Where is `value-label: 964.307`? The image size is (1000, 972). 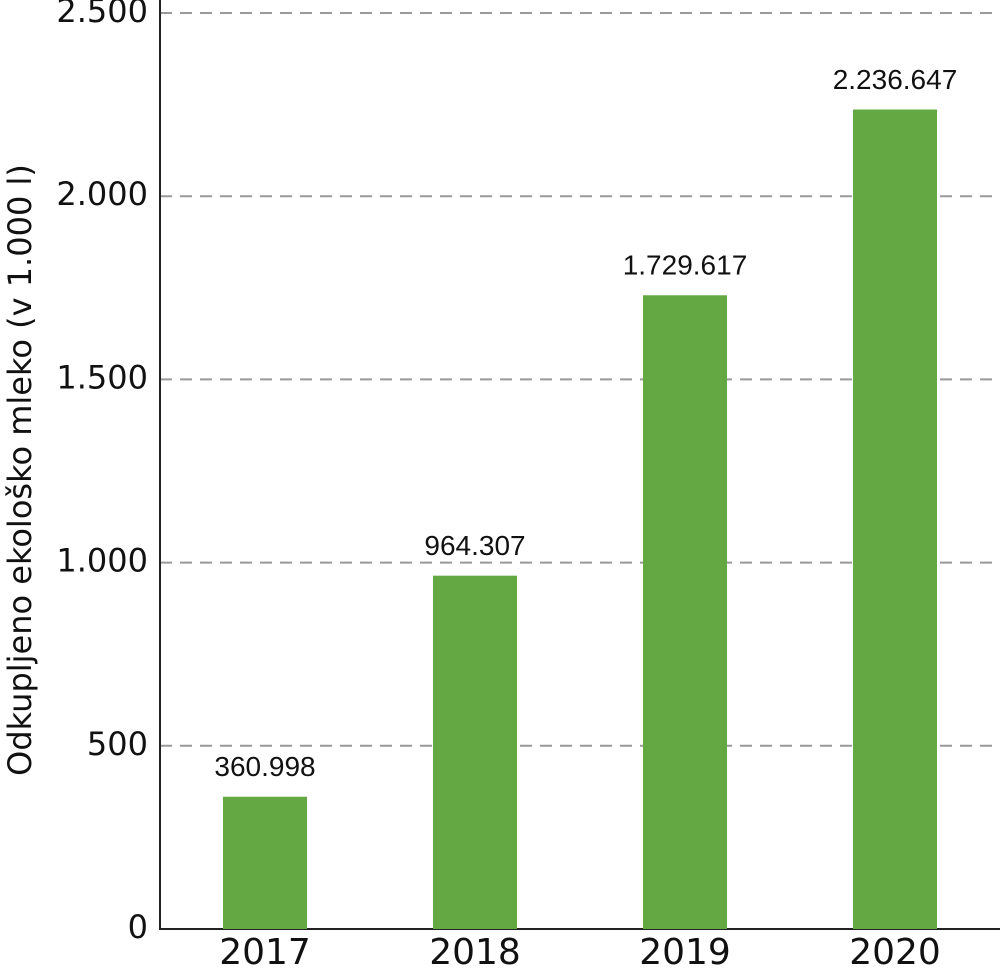
value-label: 964.307 is located at coordinates (474, 545).